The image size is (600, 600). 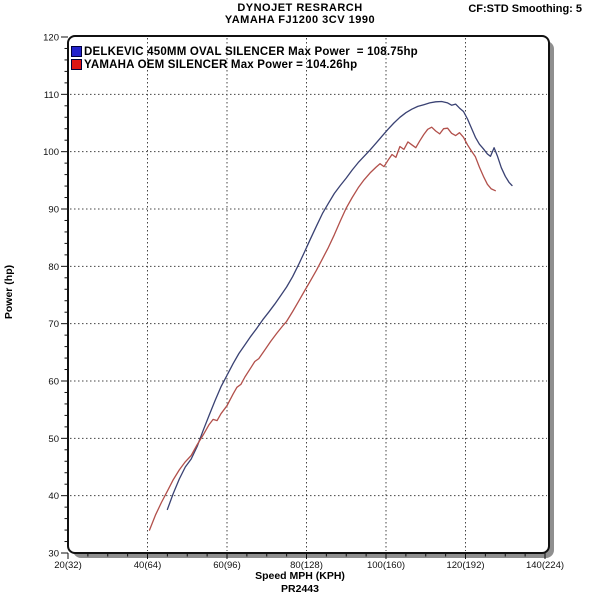 What do you see at coordinates (525, 9) in the screenshot?
I see `smoothing-info: CF:STD Smoothing: 5` at bounding box center [525, 9].